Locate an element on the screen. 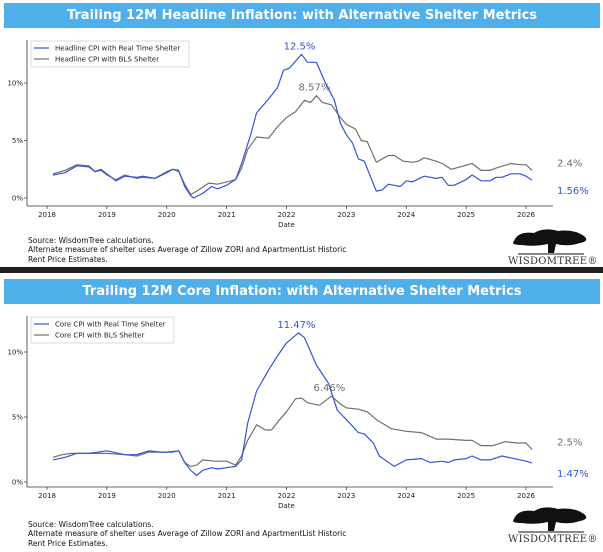 This screenshot has height=552, width=603. legend-label: Core CPI with BLS Shelter is located at coordinates (99, 336).